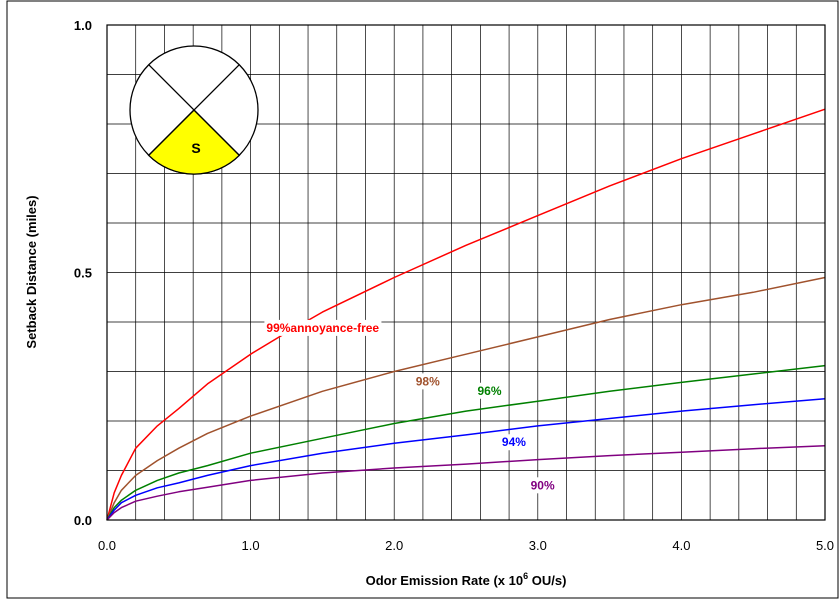 The width and height of the screenshot is (840, 606). I want to click on x-tick-label: 0.0, so click(107, 545).